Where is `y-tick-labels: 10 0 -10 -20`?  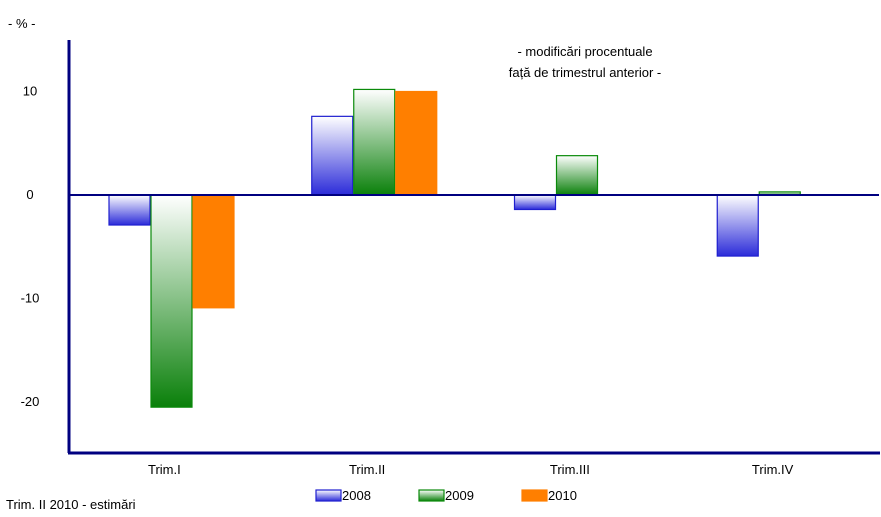
y-tick-labels: 10 0 -10 -20 is located at coordinates (30, 247).